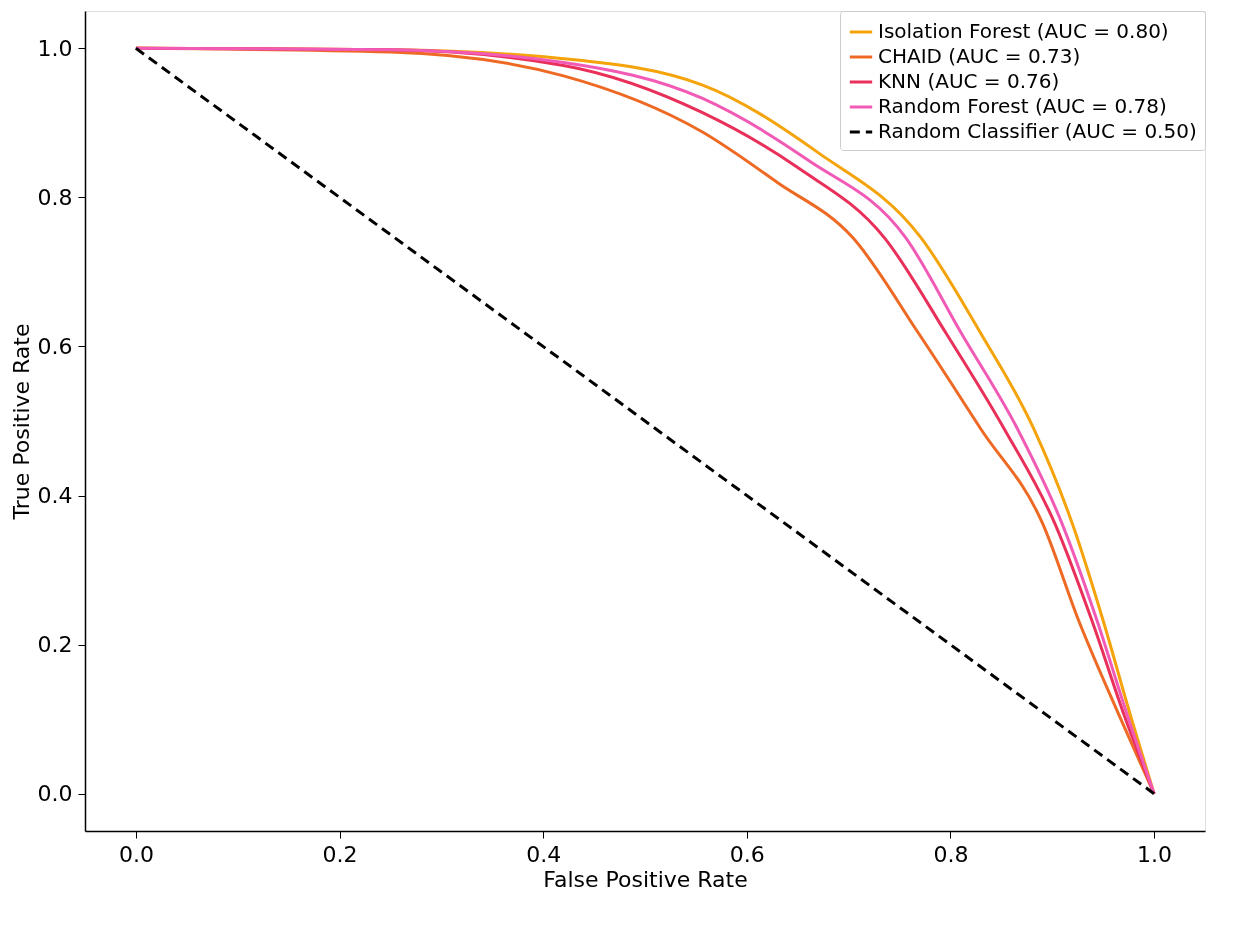 Image resolution: width=1257 pixels, height=946 pixels. Describe the element at coordinates (951, 854) in the screenshot. I see `x-tick-label: 0.8` at that location.